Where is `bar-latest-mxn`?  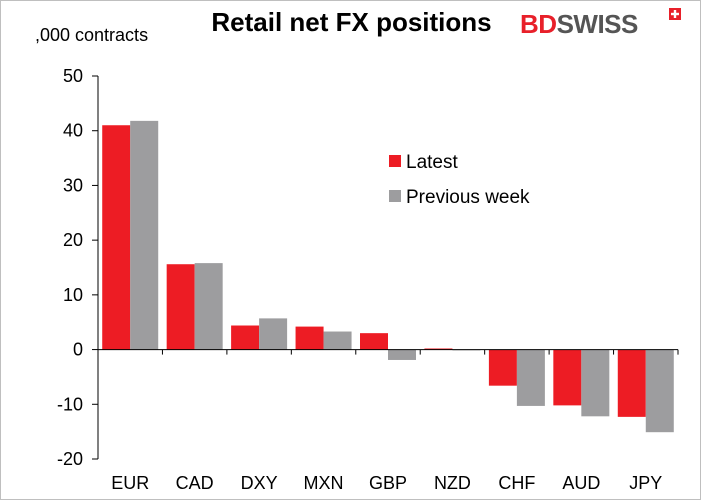 bar-latest-mxn is located at coordinates (309, 338).